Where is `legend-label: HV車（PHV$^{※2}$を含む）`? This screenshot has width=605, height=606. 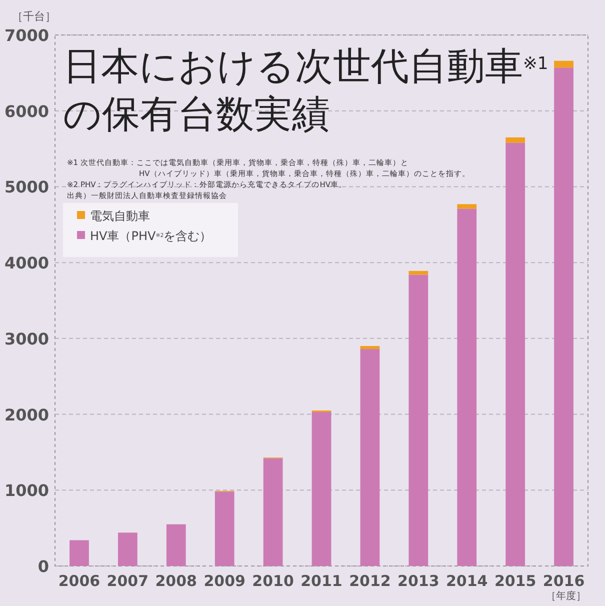
legend-label: HV車（PHV$^{※2}$を含む） is located at coordinates (151, 236).